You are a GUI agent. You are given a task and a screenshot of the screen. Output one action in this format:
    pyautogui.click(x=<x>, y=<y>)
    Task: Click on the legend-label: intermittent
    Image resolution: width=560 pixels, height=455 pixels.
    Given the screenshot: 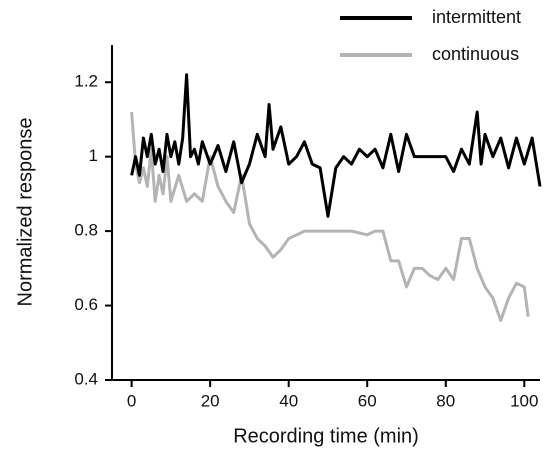 What is the action you would take?
    pyautogui.click(x=476, y=17)
    